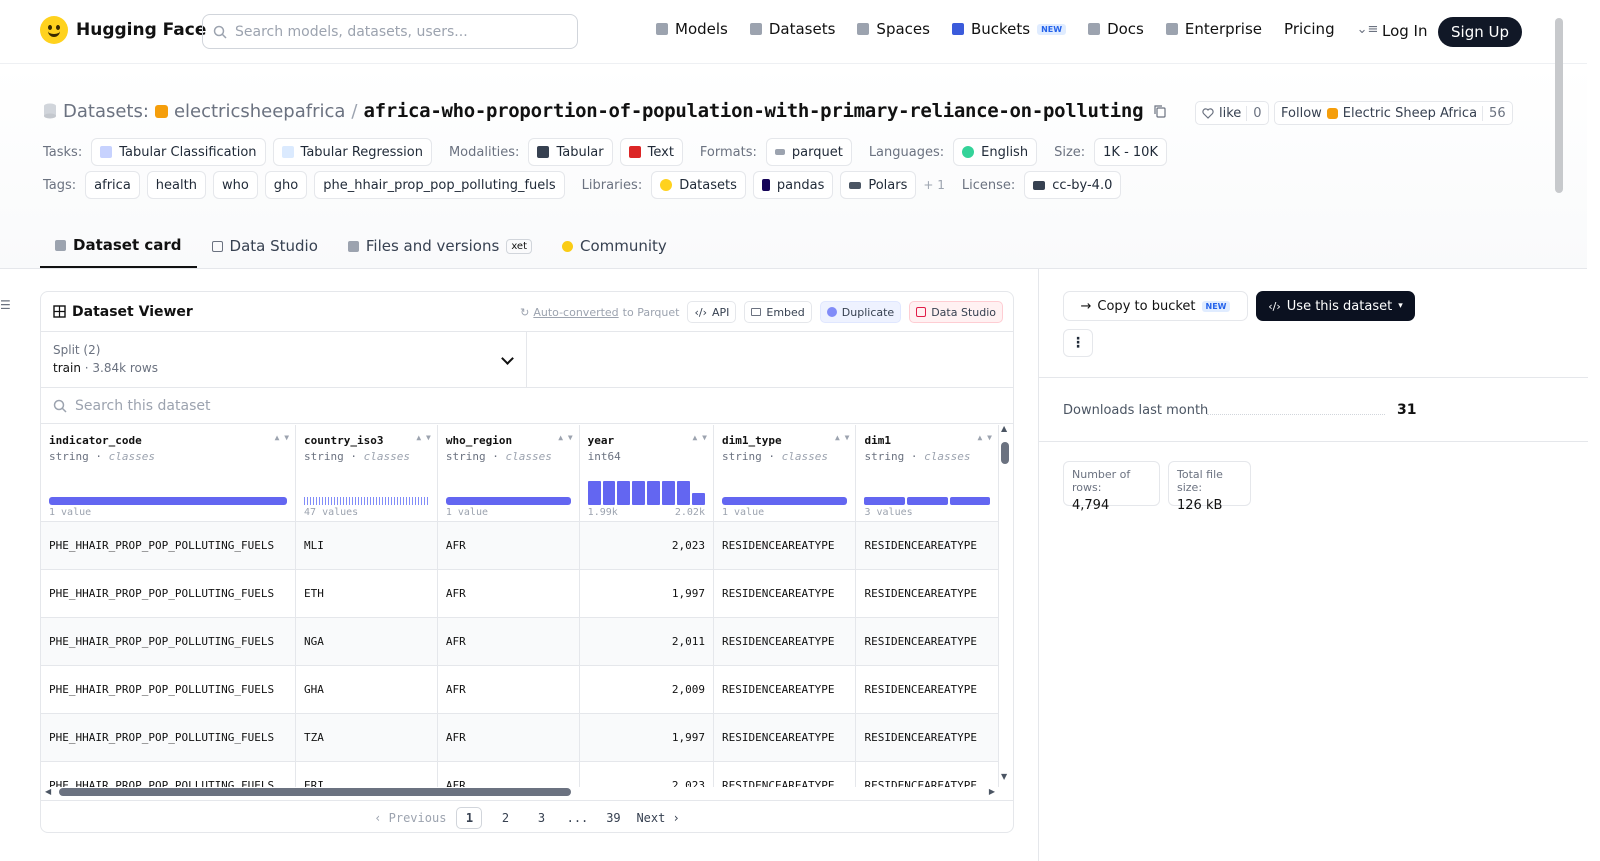 The width and height of the screenshot is (1600, 861). Describe the element at coordinates (860, 312) in the screenshot. I see `duplicate-button: Duplicate` at that location.